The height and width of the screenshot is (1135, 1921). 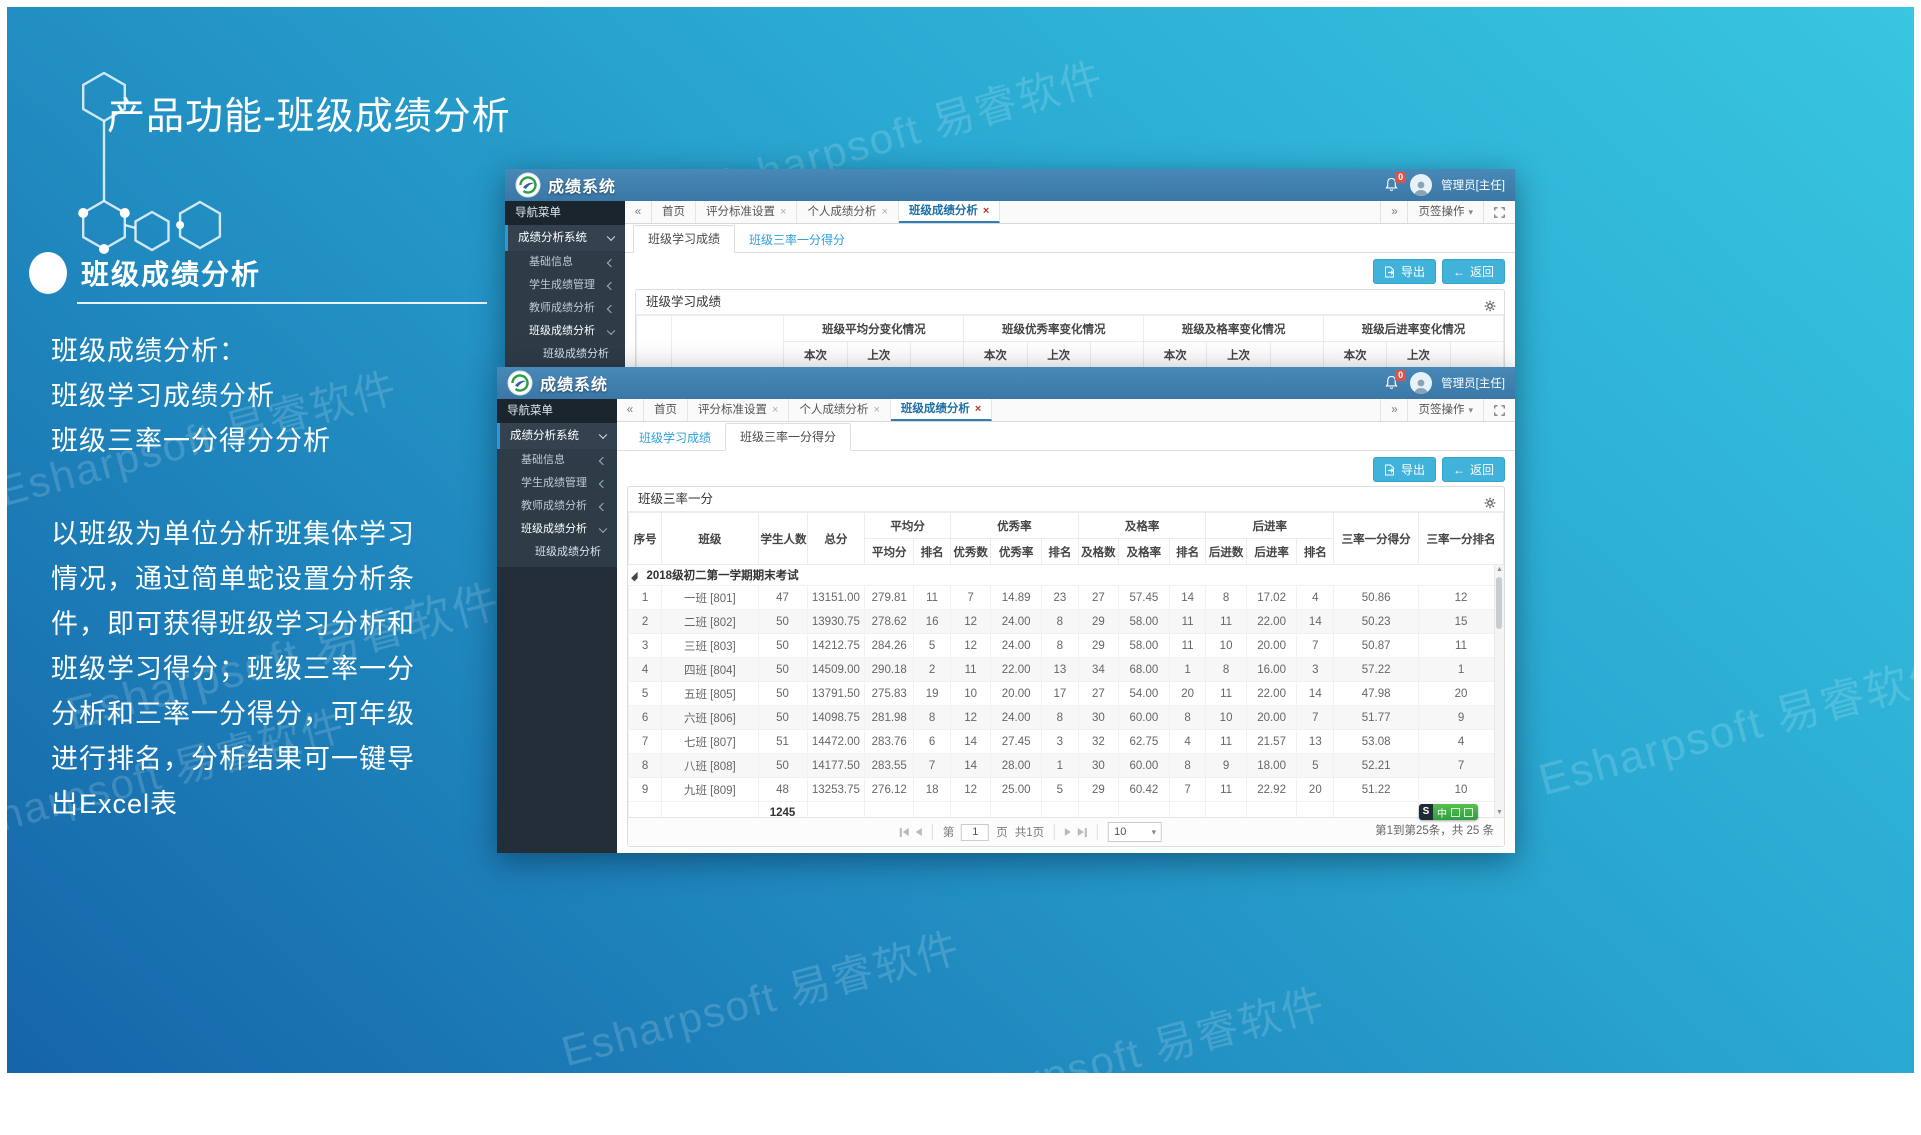 I want to click on table-cell: 48, so click(x=782, y=790).